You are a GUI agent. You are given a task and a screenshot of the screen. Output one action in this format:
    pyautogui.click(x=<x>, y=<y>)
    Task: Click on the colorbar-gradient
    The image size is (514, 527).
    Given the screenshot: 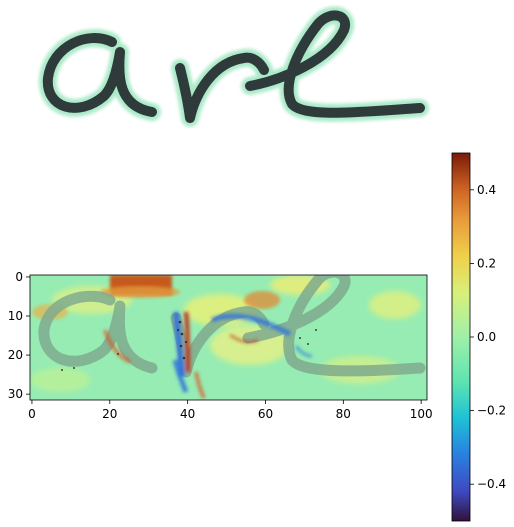 What is the action you would take?
    pyautogui.click(x=461, y=337)
    